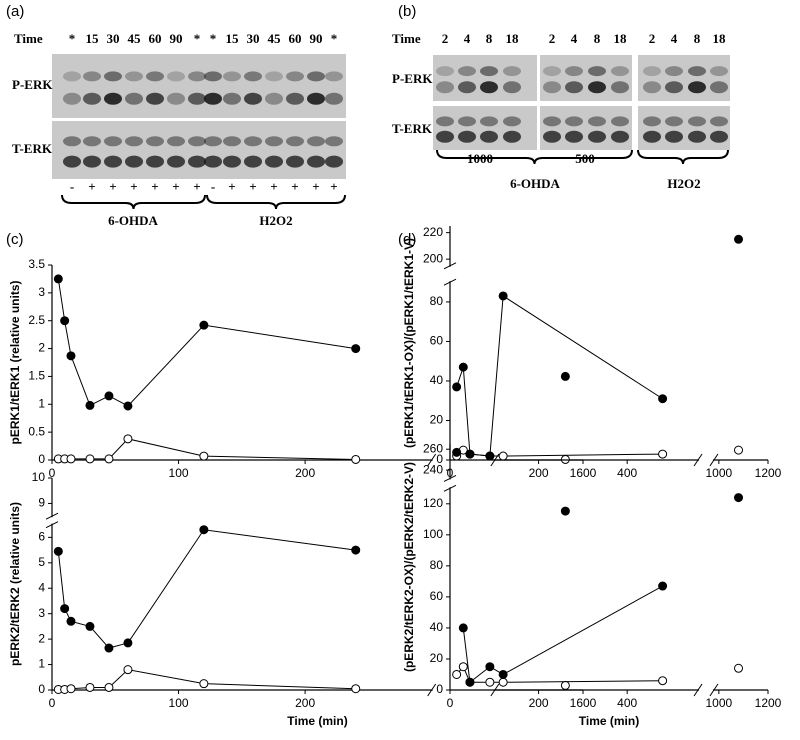  Describe the element at coordinates (433, 448) in the screenshot. I see `y-tick-label: 260` at that location.